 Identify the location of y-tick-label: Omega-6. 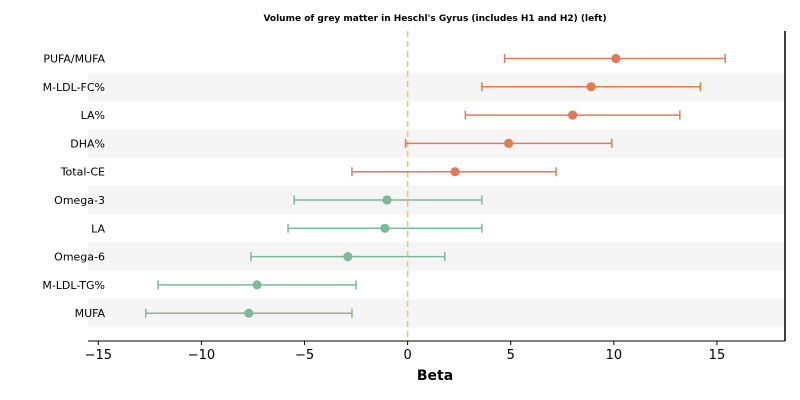
(79, 257).